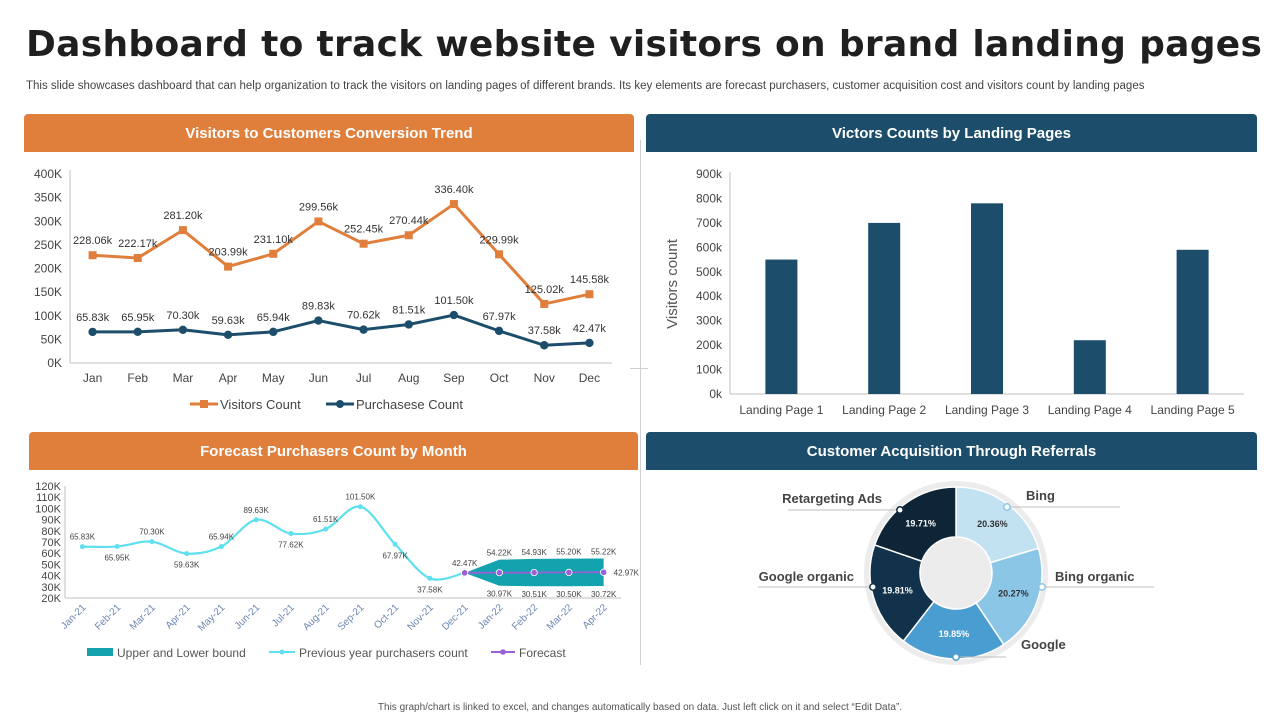 The width and height of the screenshot is (1280, 720). What do you see at coordinates (491, 617) in the screenshot?
I see `forecast-x-tick-label: Jan-22` at bounding box center [491, 617].